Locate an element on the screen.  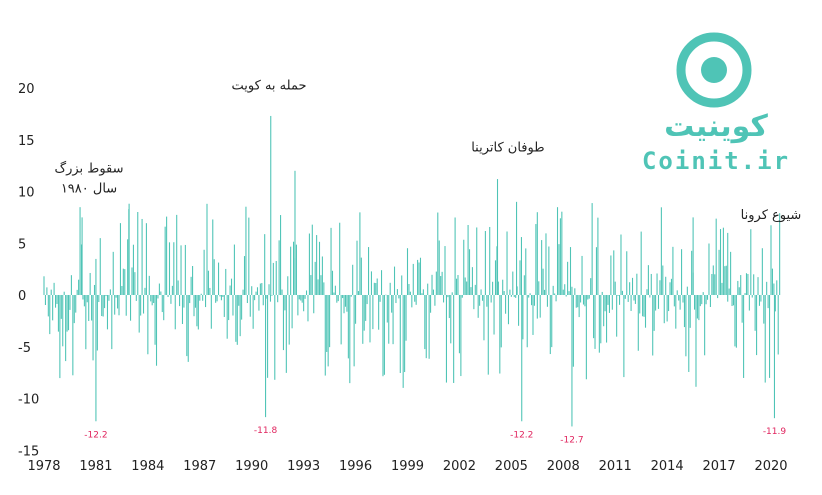
min-value-label: -12.2 is located at coordinates (95, 435).